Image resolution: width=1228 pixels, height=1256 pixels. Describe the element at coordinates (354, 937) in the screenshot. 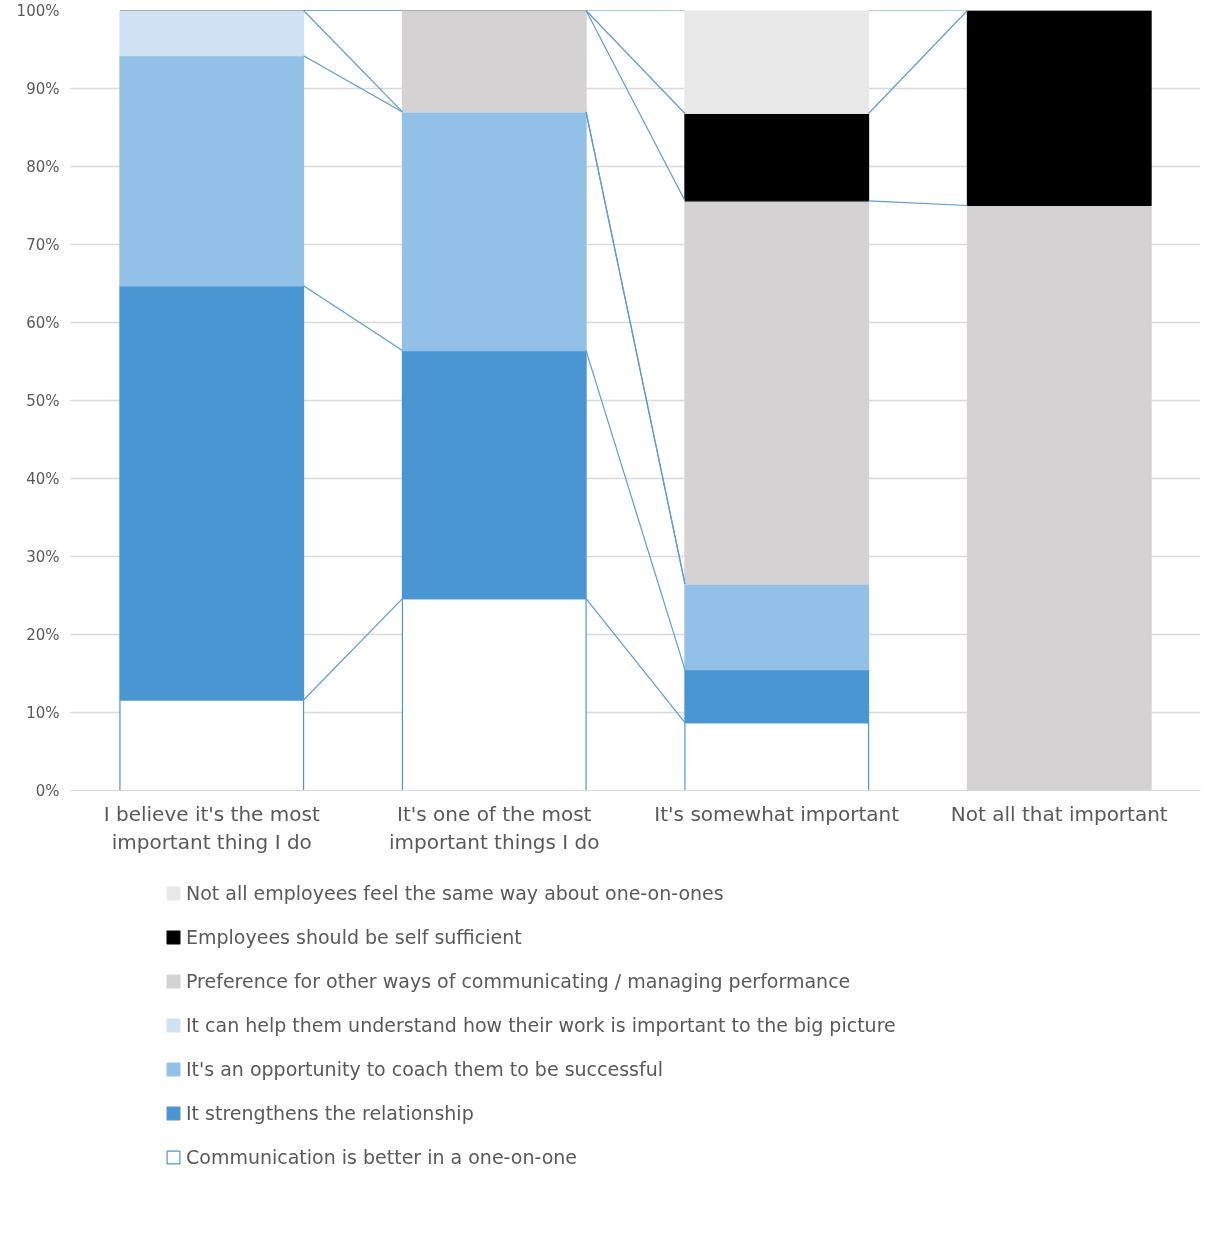

I see `legend-label: Employees should be self sufficient` at that location.